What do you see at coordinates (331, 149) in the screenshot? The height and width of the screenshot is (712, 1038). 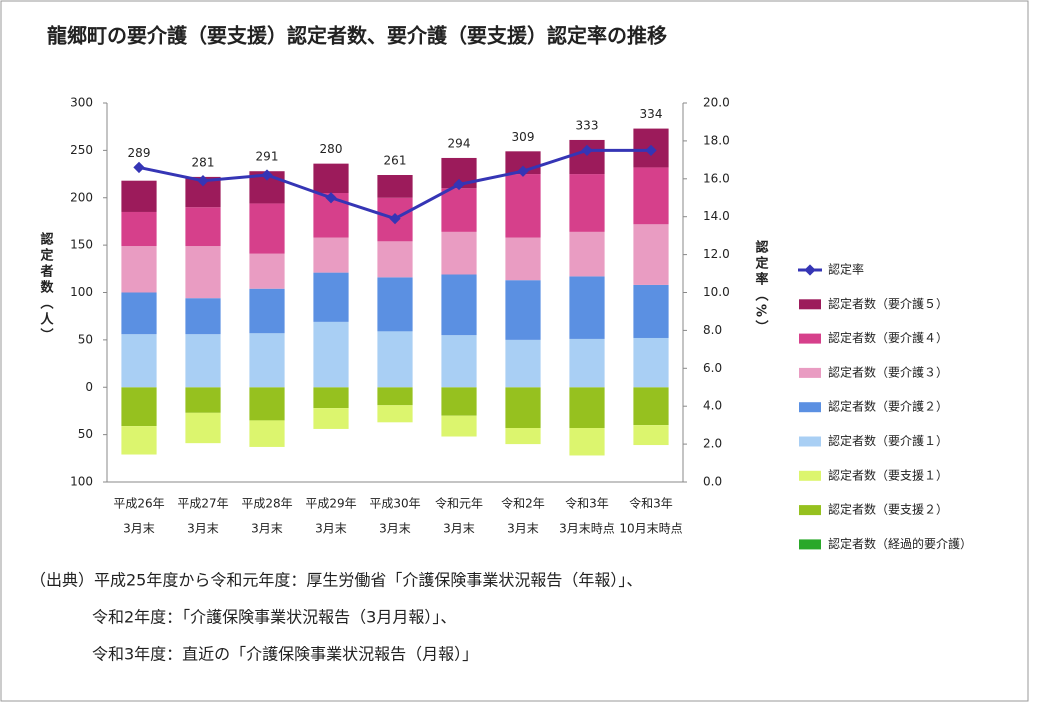 I see `total-label: 280` at bounding box center [331, 149].